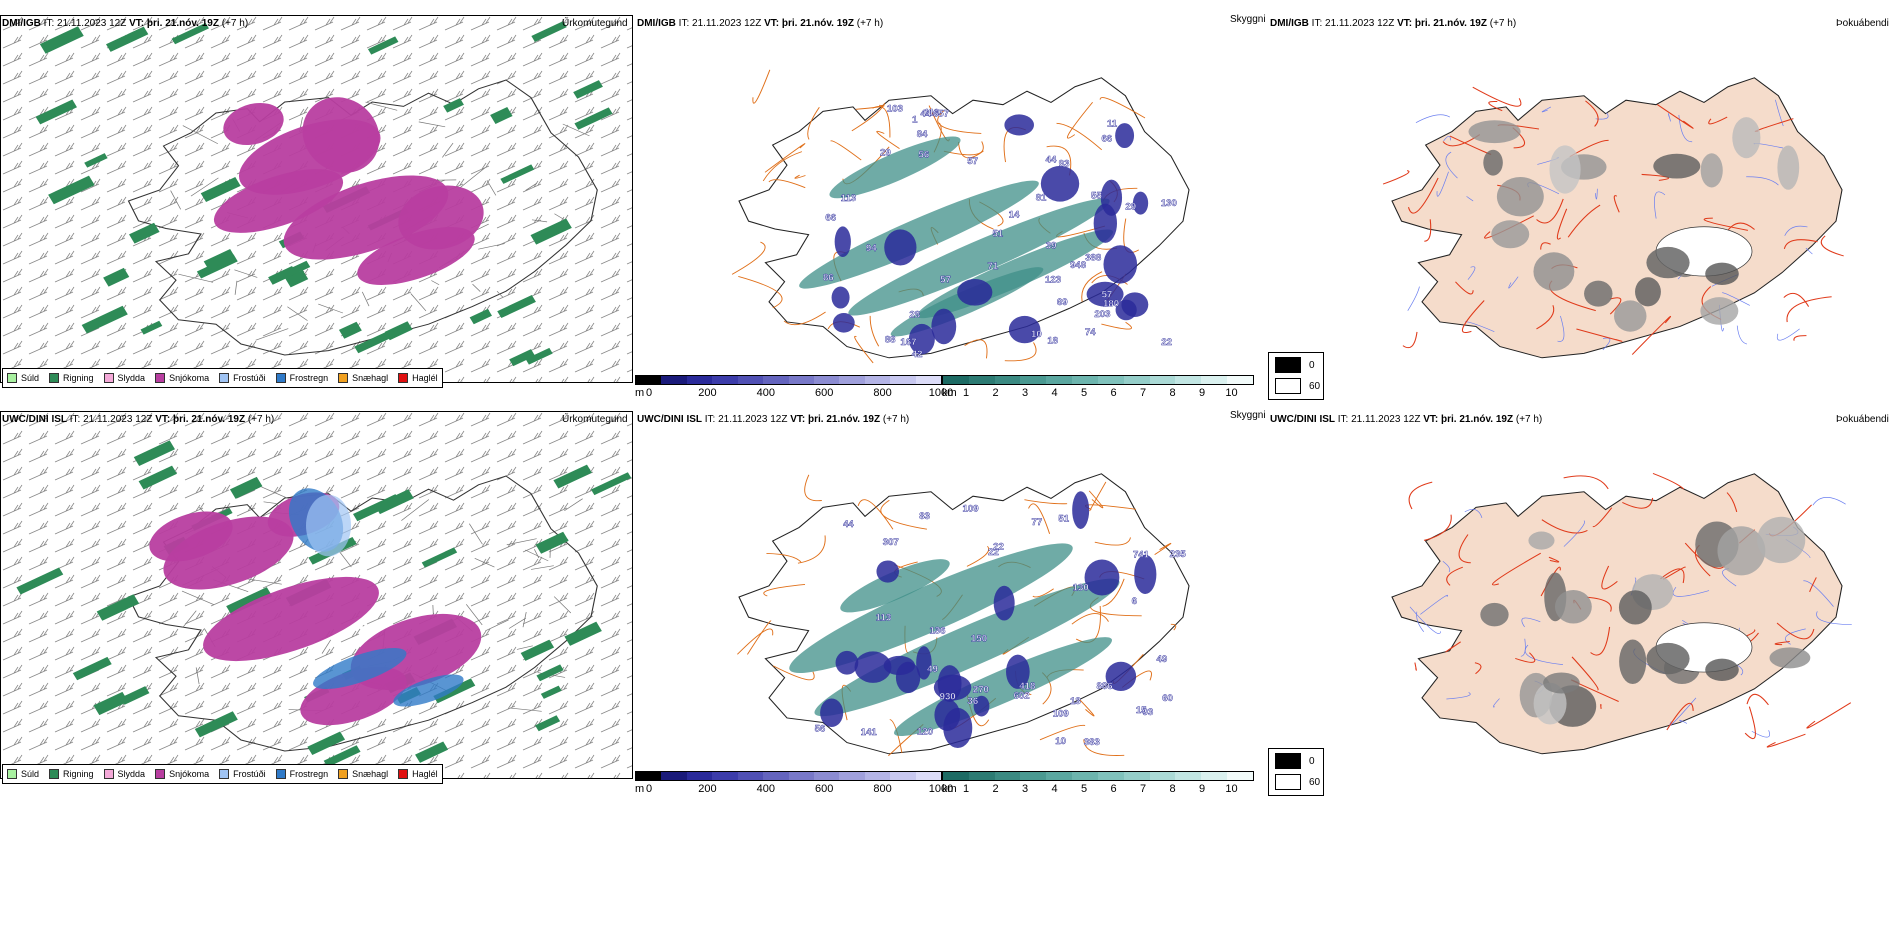 This screenshot has width=1900, height=950. What do you see at coordinates (924, 516) in the screenshot?
I see `visibility-label: 83` at bounding box center [924, 516].